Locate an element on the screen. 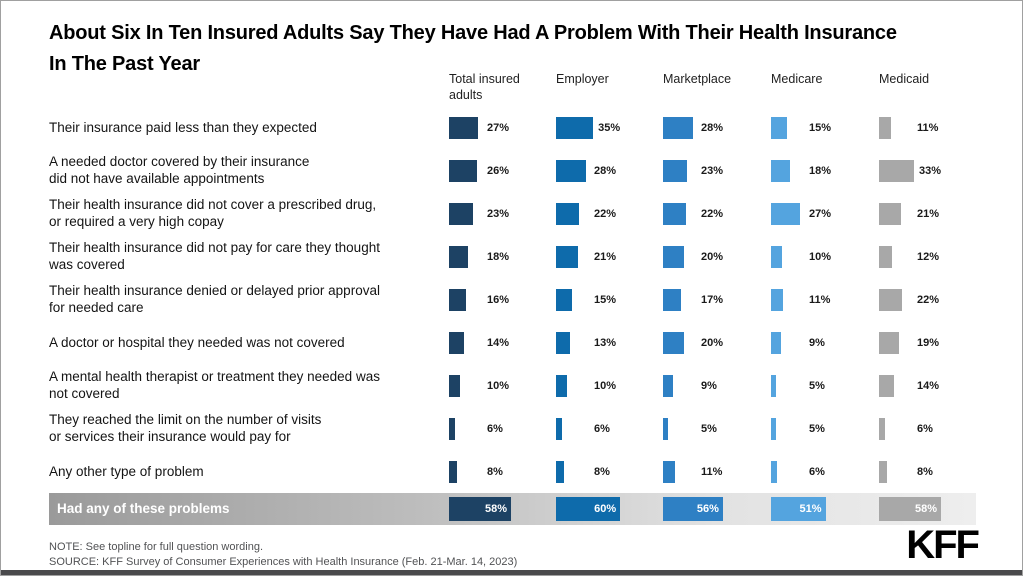 Image resolution: width=1023 pixels, height=576 pixels. bar-value: 13% is located at coordinates (605, 342).